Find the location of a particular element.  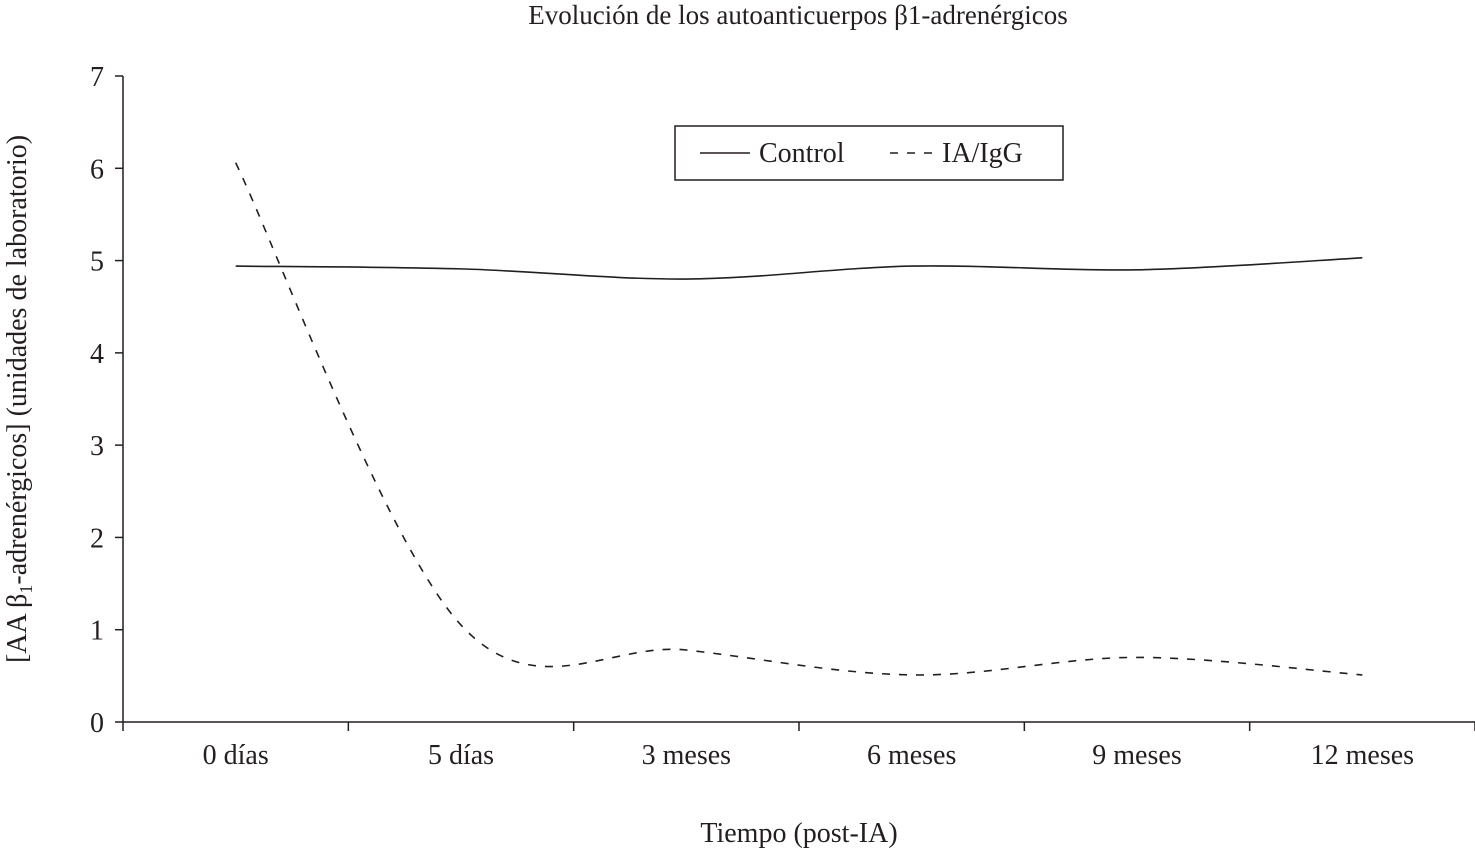

x-tick-label: 6 meses is located at coordinates (911, 755).